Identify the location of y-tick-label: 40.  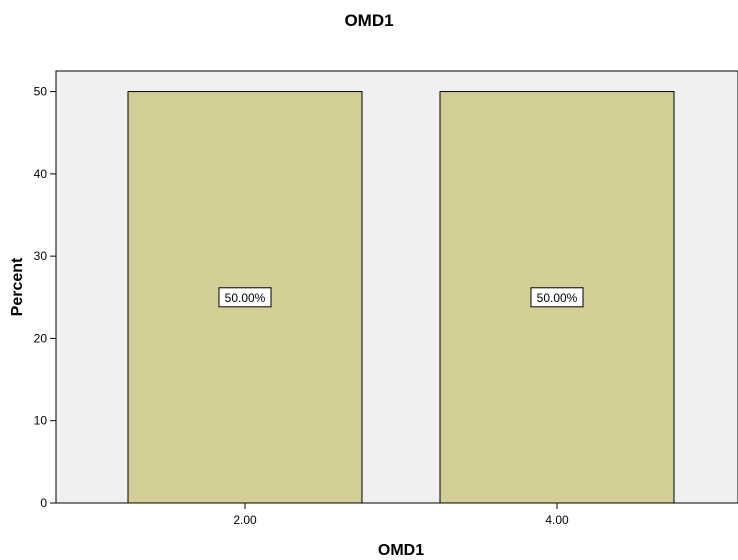
(41, 174).